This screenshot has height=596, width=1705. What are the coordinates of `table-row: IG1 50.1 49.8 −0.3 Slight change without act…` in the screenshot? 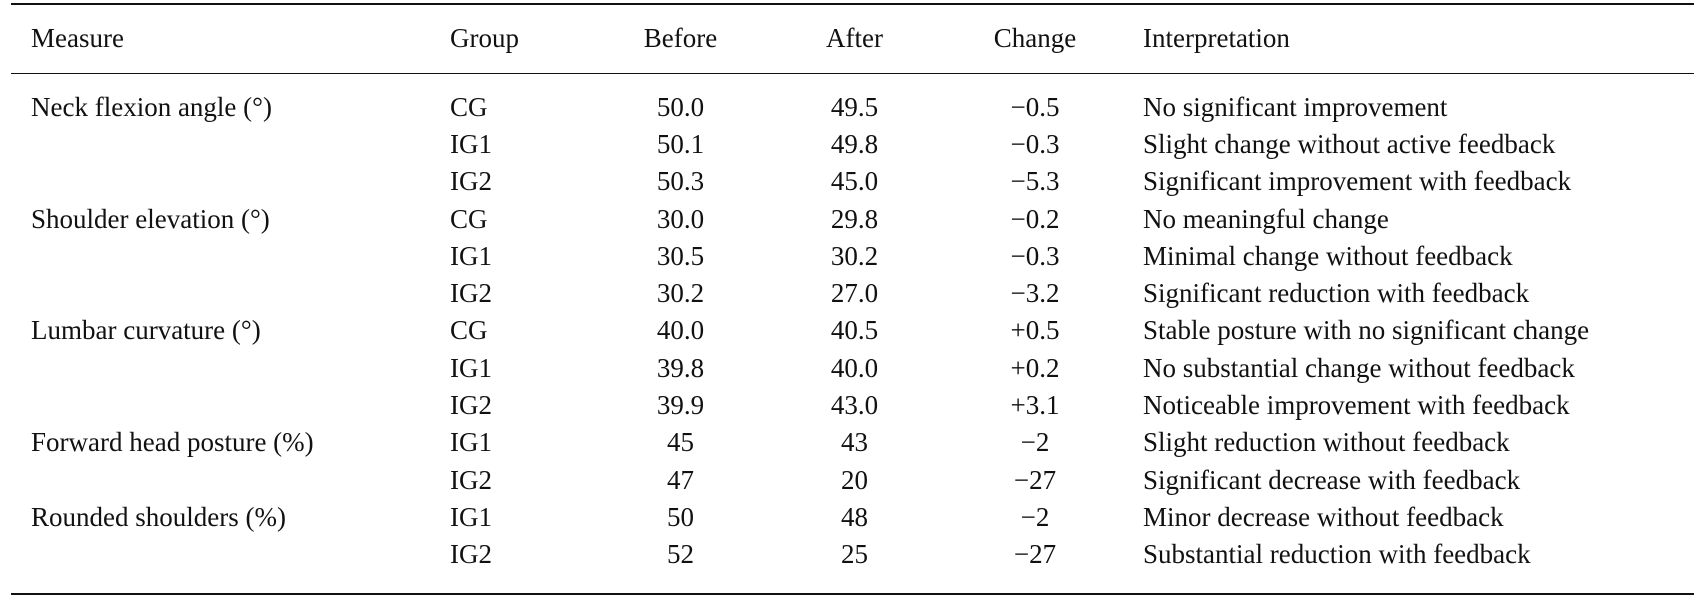 It's located at (852, 143).